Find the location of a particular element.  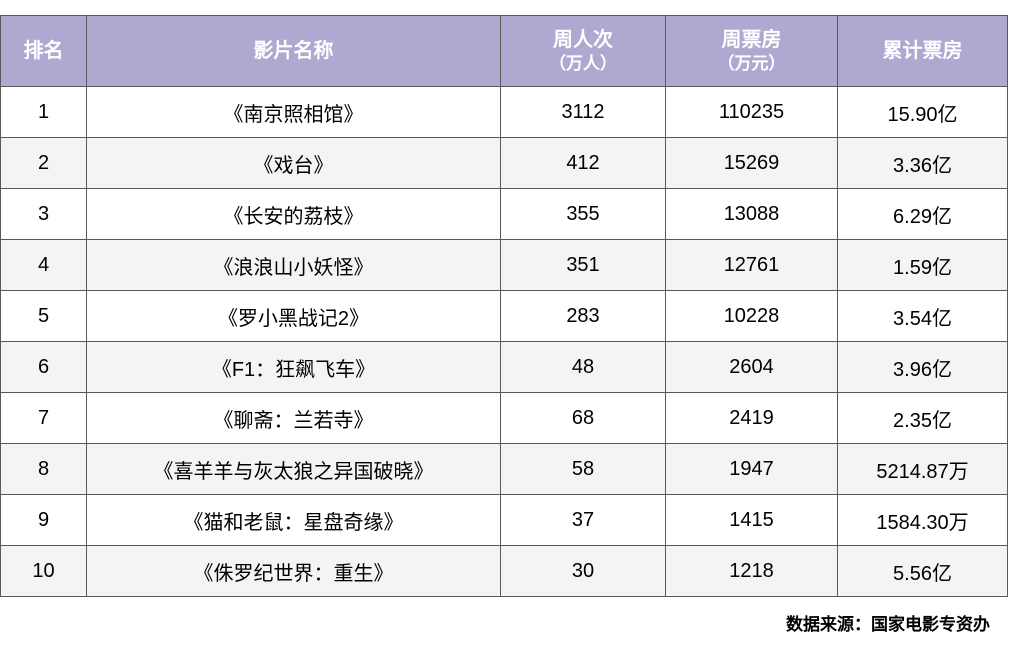

rank-cell: 4 is located at coordinates (43, 265).